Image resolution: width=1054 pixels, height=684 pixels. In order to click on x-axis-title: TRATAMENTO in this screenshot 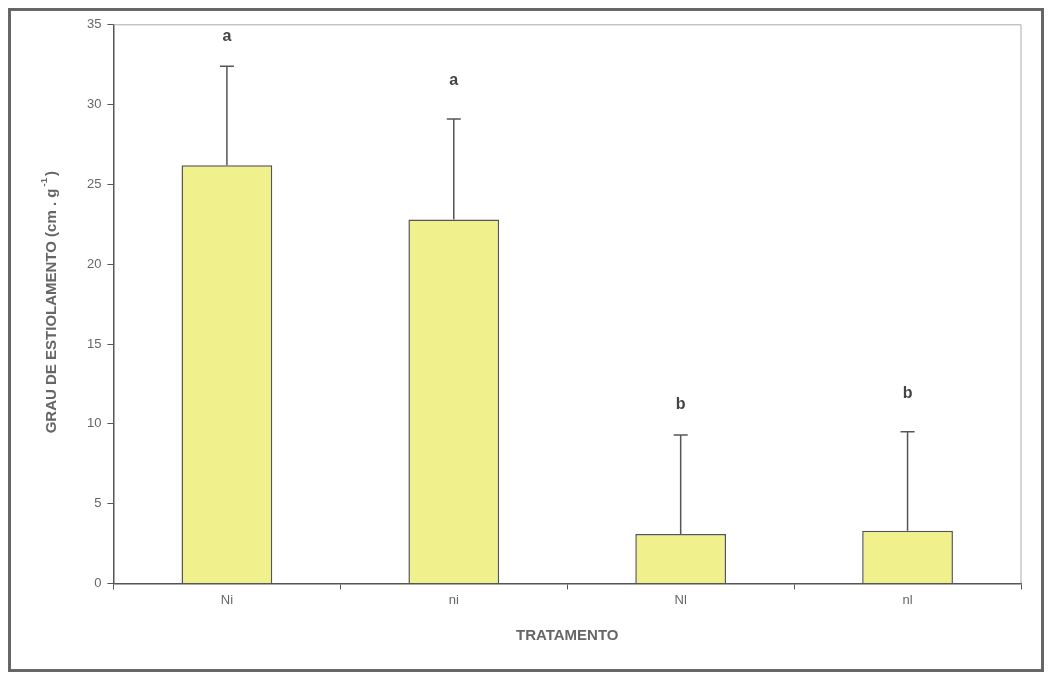, I will do `click(567, 635)`.